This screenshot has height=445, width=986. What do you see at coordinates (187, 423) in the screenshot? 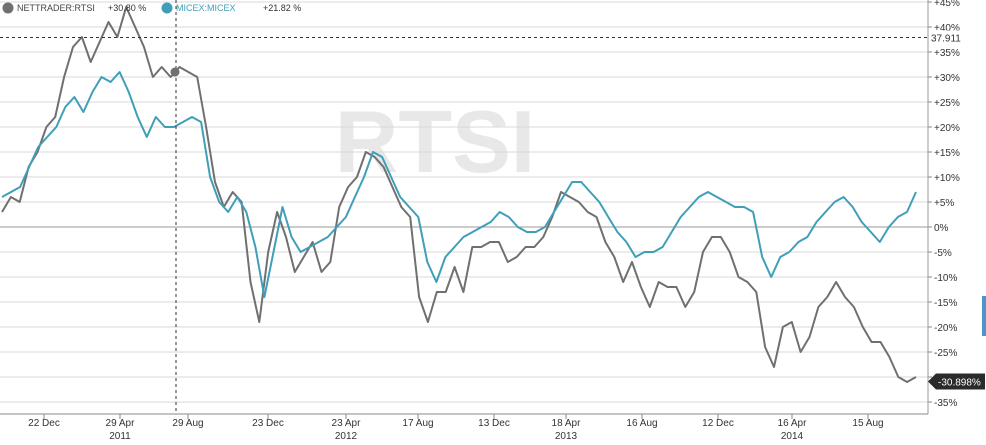
I see `x-tick-label: 29 Aug` at bounding box center [187, 423].